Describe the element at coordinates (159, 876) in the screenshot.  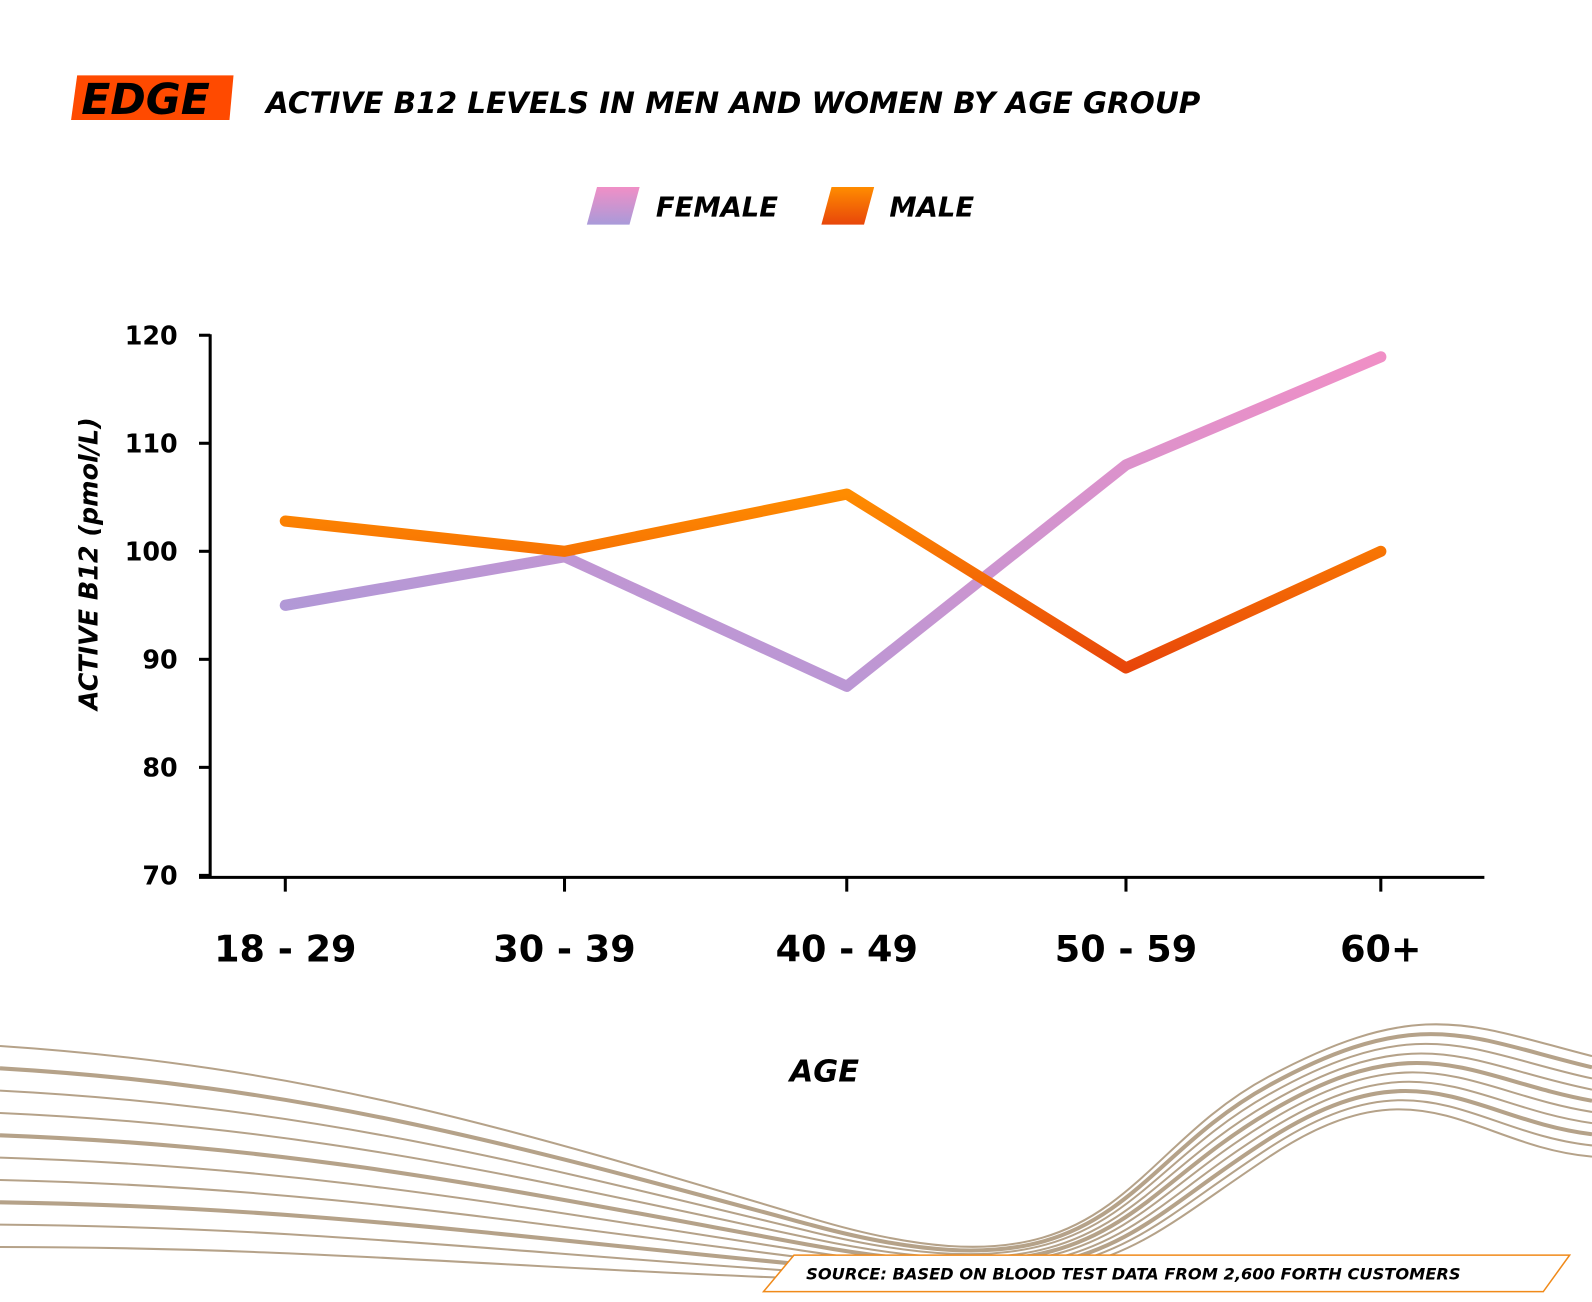
I see `y-tick-label: 70` at that location.